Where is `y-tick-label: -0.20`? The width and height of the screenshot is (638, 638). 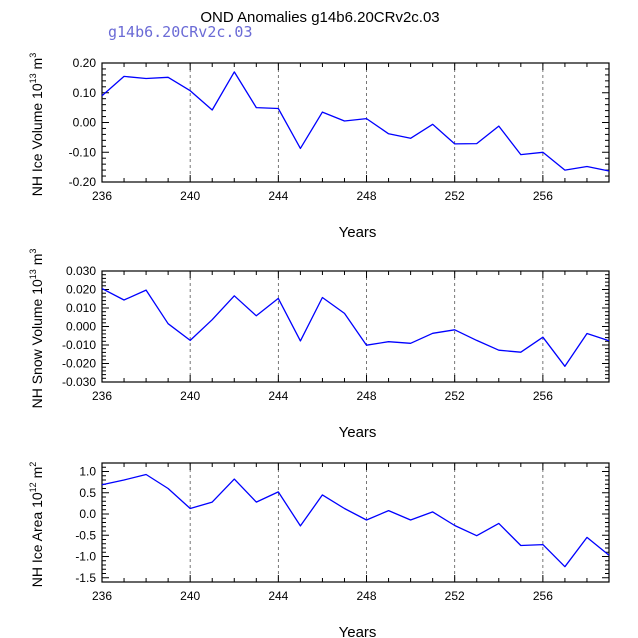
y-tick-label: -0.20 is located at coordinates (83, 182).